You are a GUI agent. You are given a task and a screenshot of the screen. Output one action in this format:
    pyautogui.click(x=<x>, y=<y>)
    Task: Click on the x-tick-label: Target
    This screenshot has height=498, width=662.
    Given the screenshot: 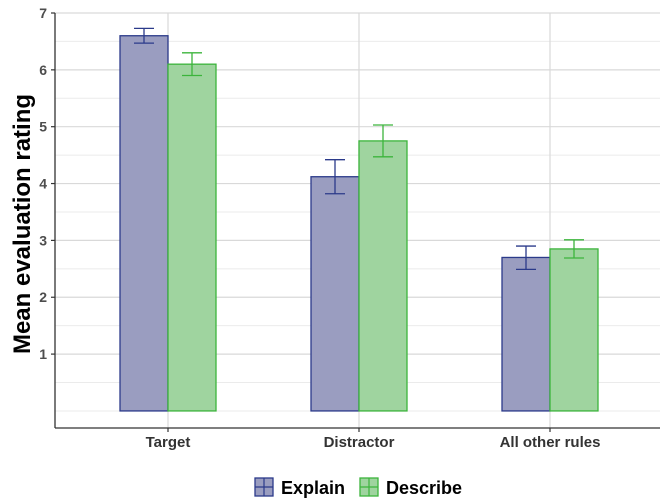 What is the action you would take?
    pyautogui.click(x=168, y=442)
    